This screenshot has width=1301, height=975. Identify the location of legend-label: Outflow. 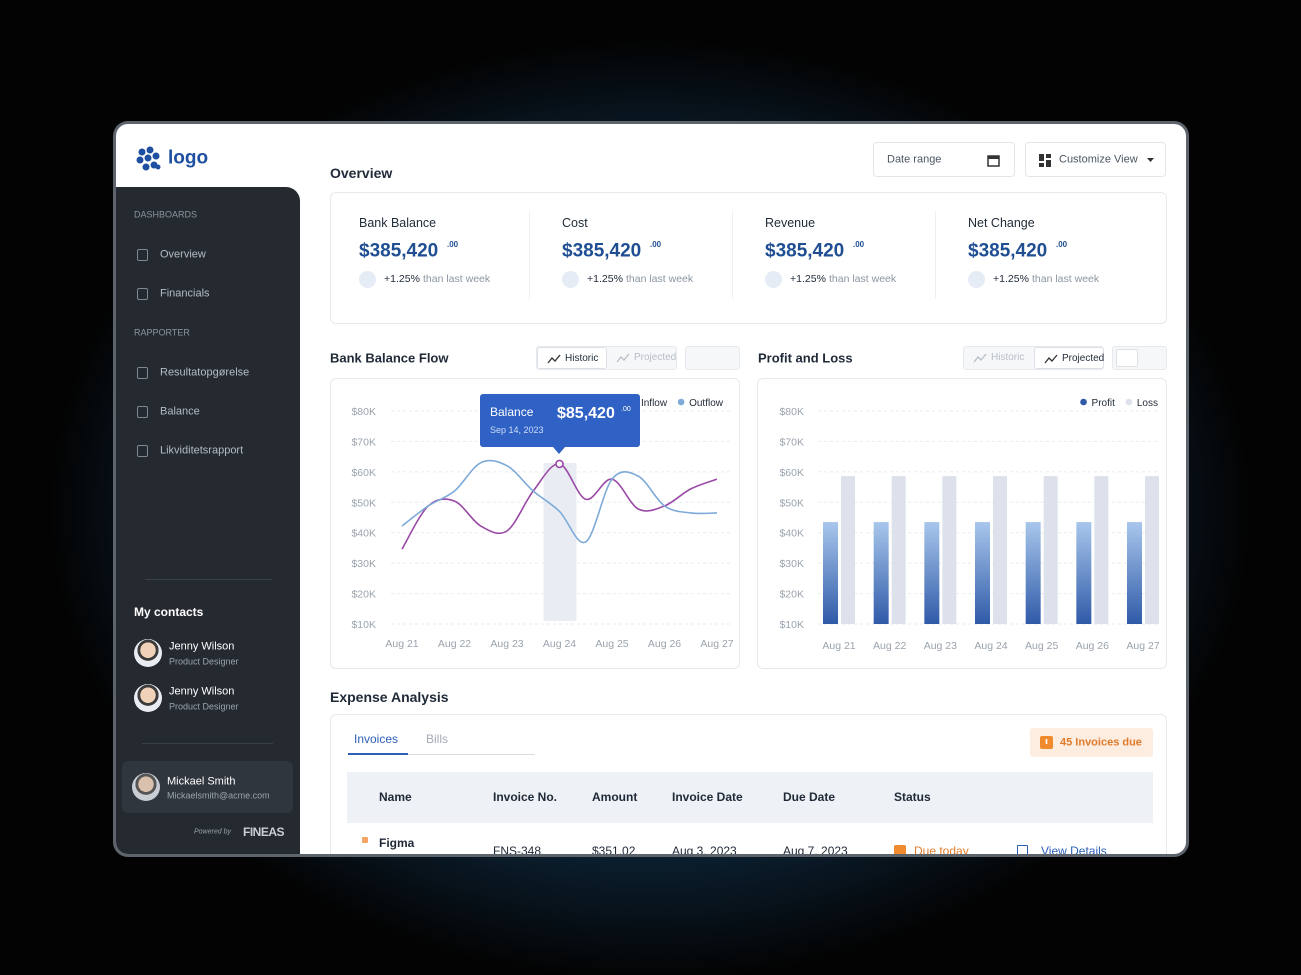
(706, 403).